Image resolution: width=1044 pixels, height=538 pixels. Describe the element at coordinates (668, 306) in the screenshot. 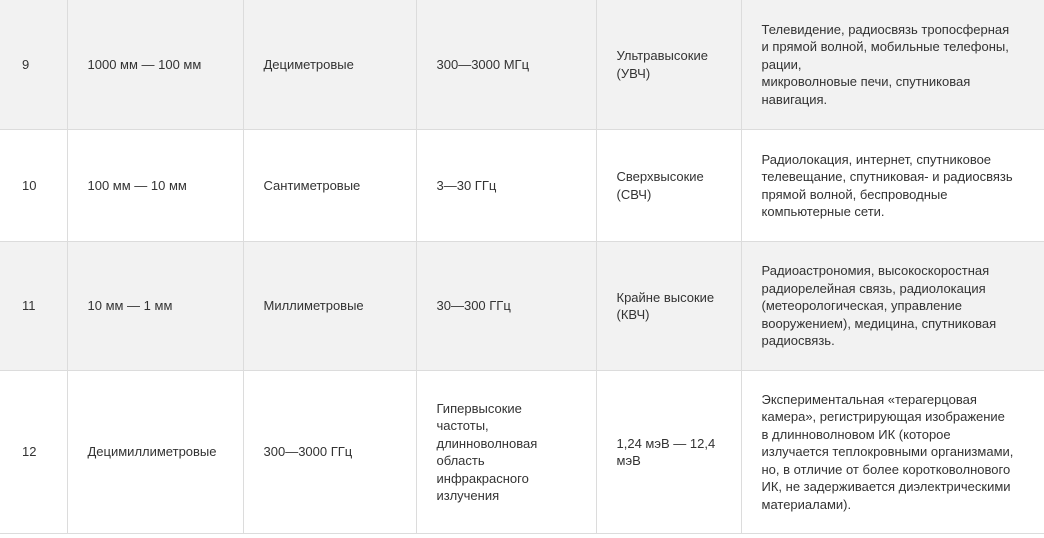

I see `band-name-cell: Крайне высокие (КВЧ)` at that location.